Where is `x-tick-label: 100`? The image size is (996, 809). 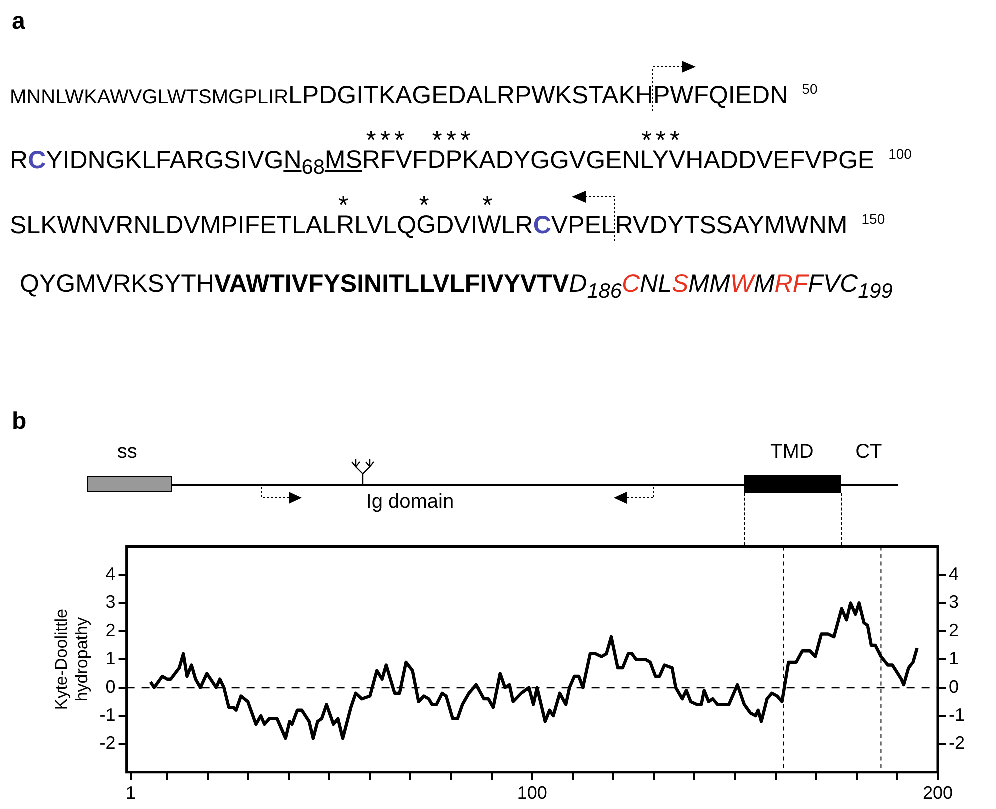 x-tick-label: 100 is located at coordinates (532, 793).